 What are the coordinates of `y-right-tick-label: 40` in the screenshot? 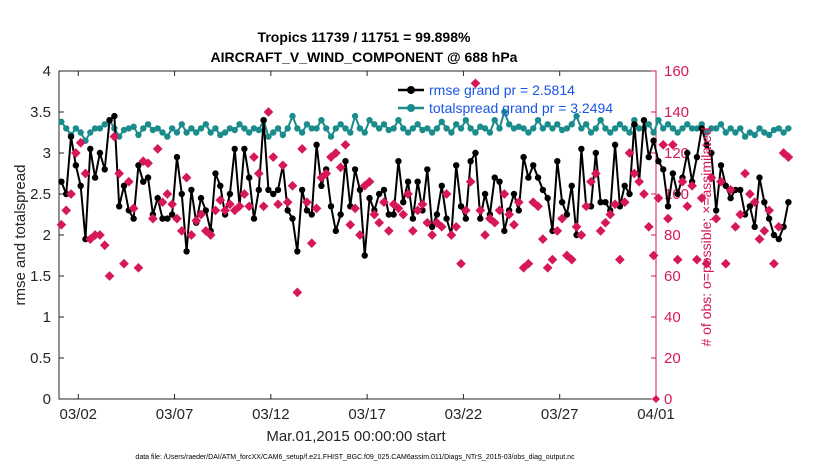 It's located at (672, 317).